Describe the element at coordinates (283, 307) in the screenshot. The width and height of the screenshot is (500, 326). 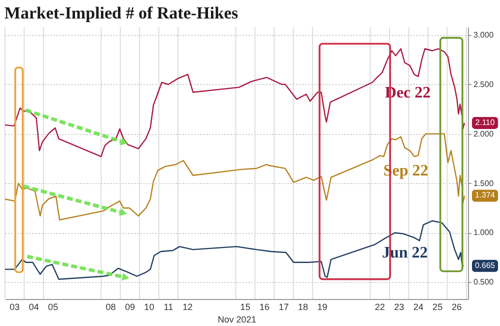
I see `x-tick-label: 17` at that location.